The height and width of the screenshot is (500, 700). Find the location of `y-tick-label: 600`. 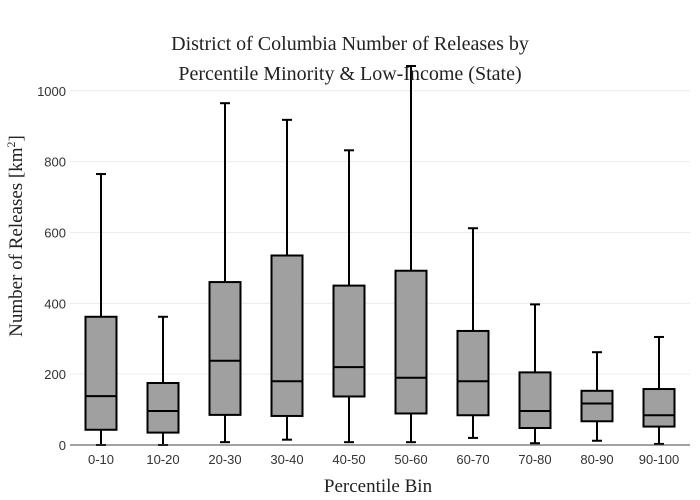

y-tick-label: 600 is located at coordinates (55, 232).